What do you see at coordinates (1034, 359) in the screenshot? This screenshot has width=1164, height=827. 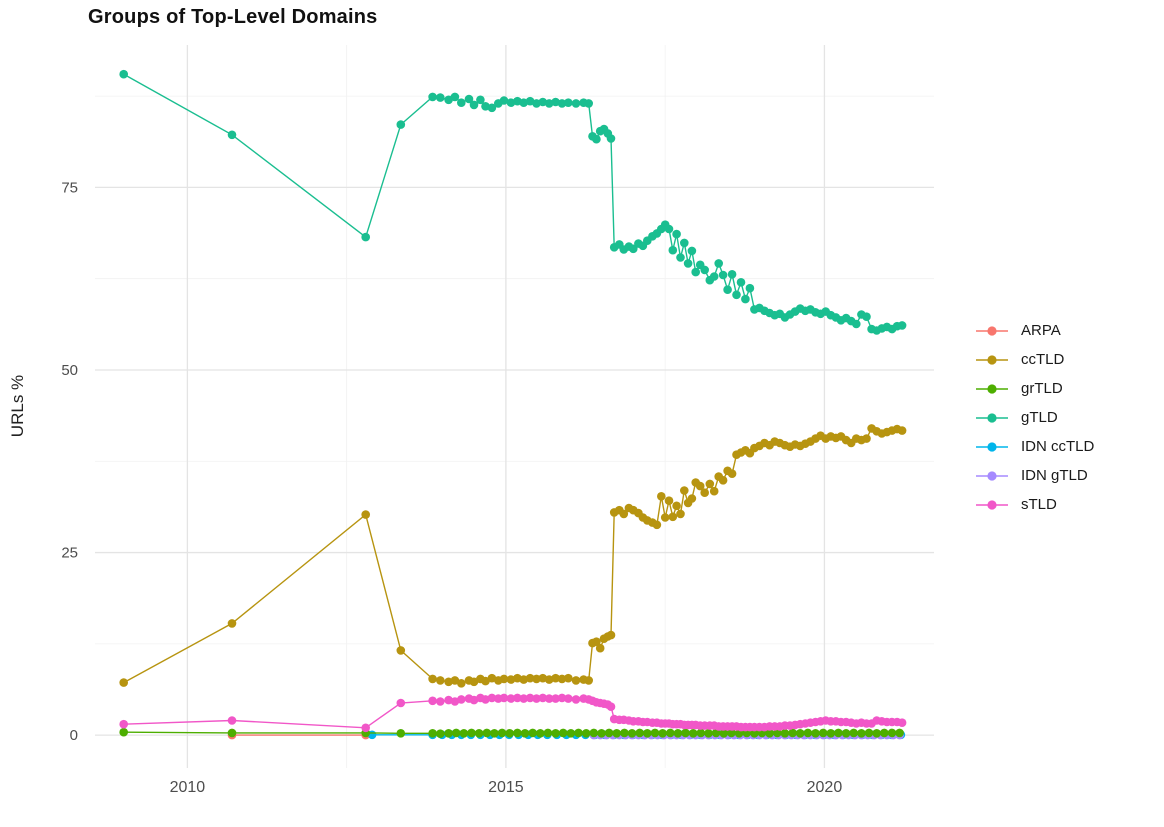 I see `legend-item-ccTLD: ccTLD` at bounding box center [1034, 359].